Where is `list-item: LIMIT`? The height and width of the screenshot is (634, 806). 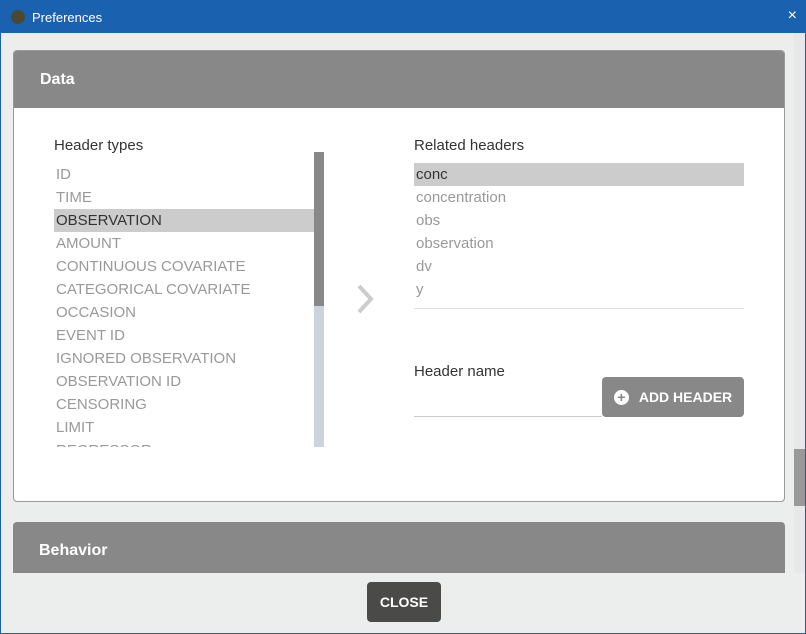 list-item: LIMIT is located at coordinates (75, 427).